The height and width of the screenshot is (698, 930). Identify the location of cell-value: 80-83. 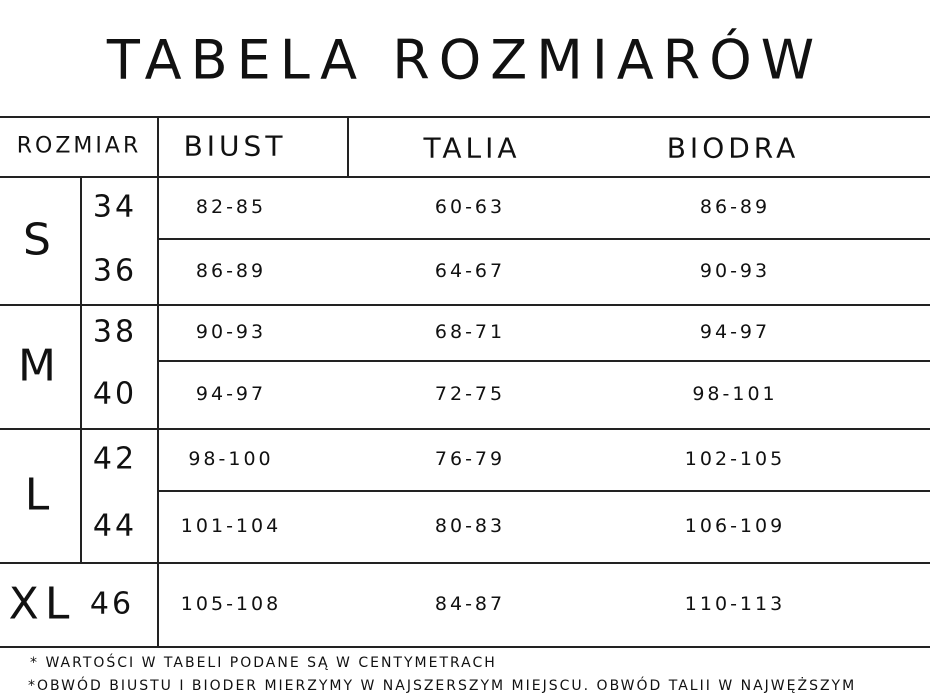
(470, 526).